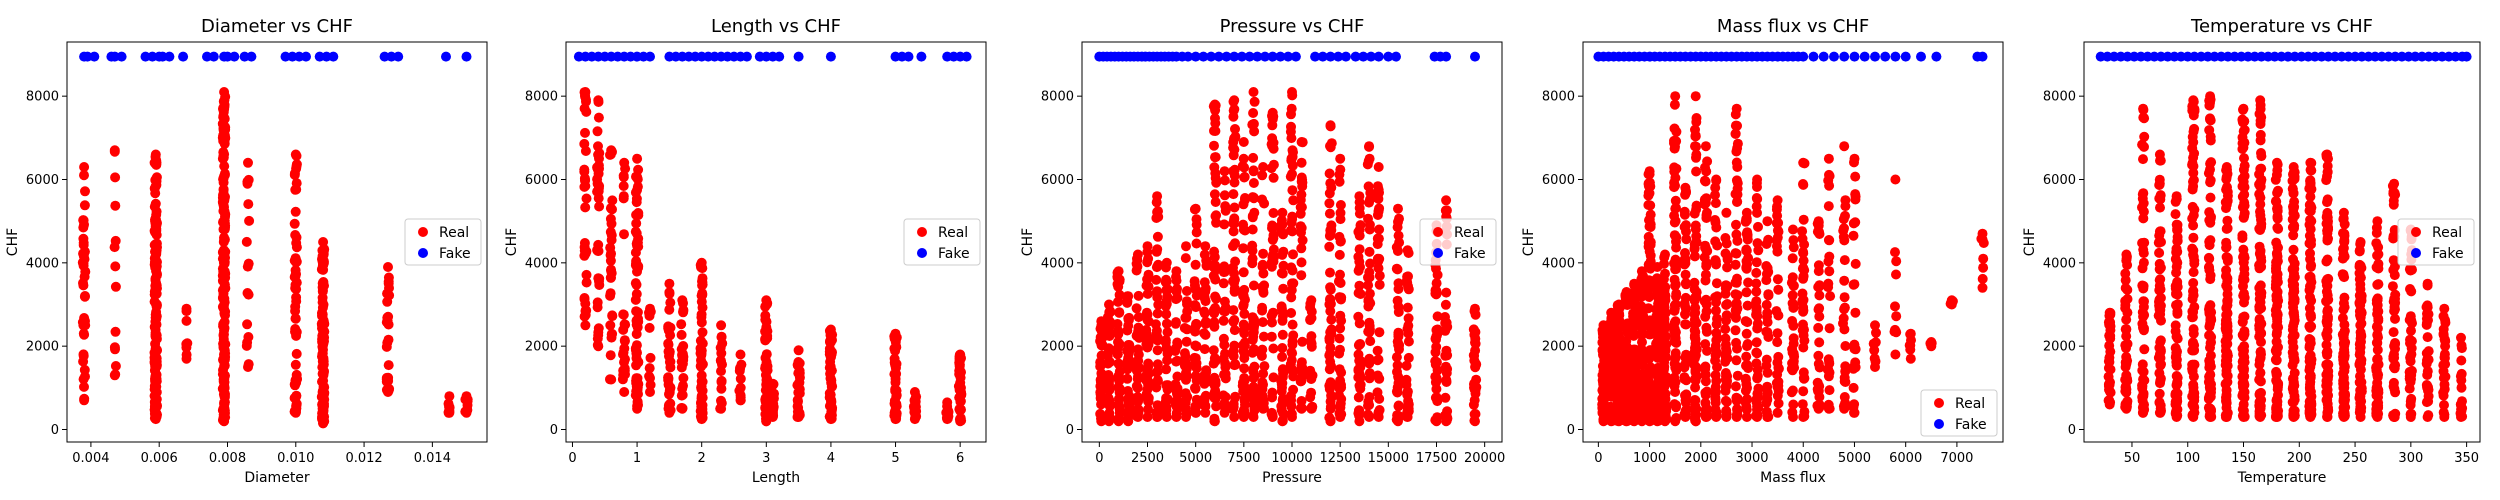 The height and width of the screenshot is (500, 2500). Describe the element at coordinates (42, 347) in the screenshot. I see `y-tick-label: 2000` at that location.